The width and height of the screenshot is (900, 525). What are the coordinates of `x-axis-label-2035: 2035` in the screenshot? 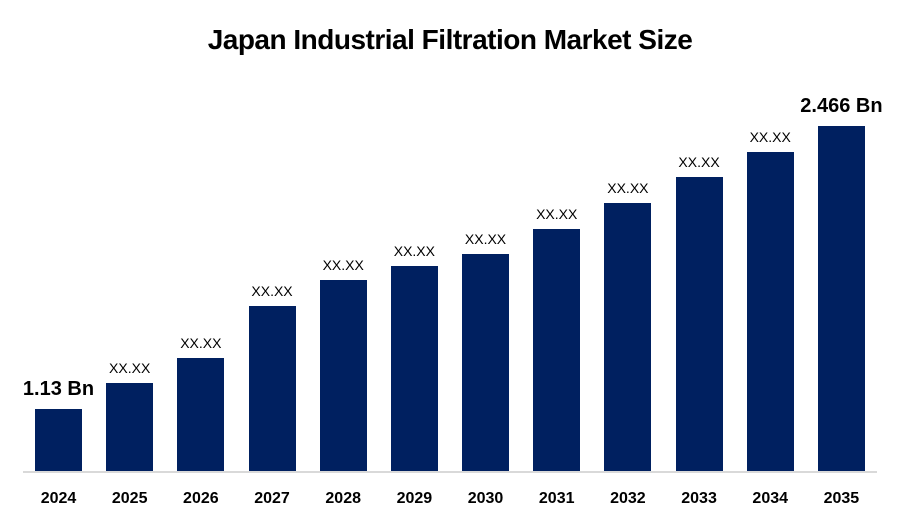 It's located at (841, 498).